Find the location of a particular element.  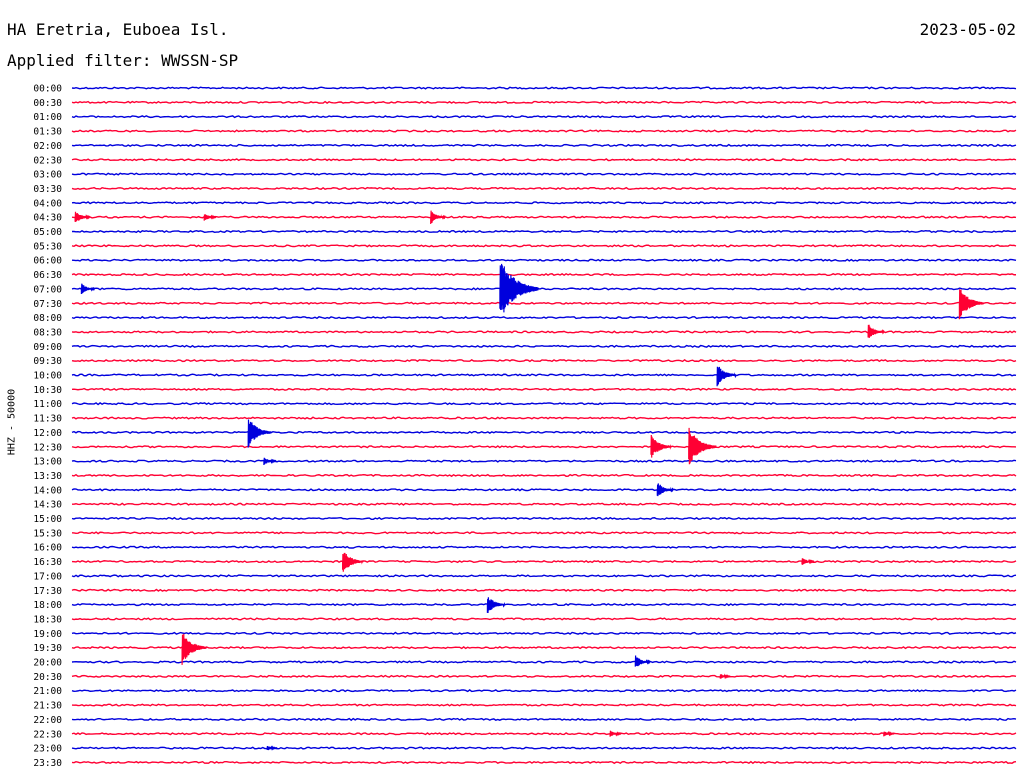

date-label: 2023-05-02 is located at coordinates (967, 29).